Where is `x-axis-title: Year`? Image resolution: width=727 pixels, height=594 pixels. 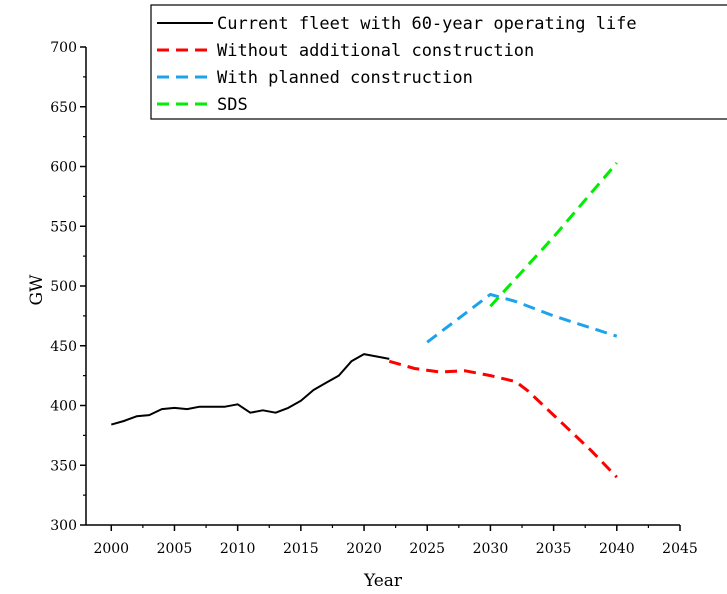 x-axis-title: Year is located at coordinates (383, 581).